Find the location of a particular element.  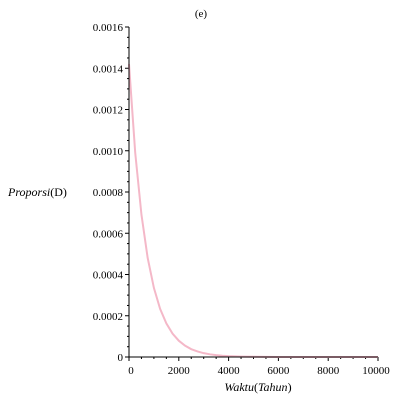

x-axis-label-open-paren: ( is located at coordinates (256, 387).